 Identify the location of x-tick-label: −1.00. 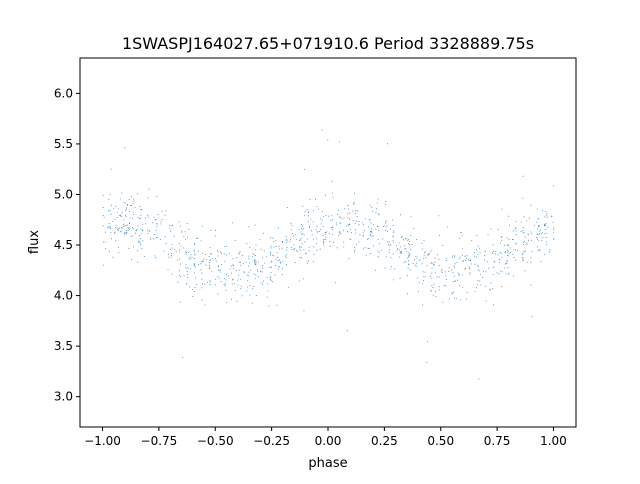
(102, 441).